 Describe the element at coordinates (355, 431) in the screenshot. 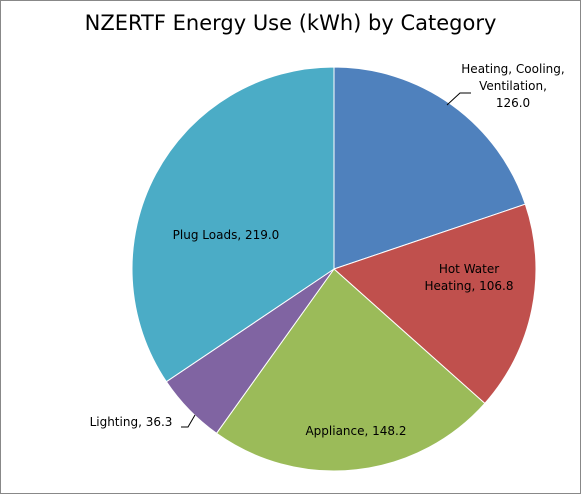

I see `data-label-appliance: Appliance, 148.2` at that location.